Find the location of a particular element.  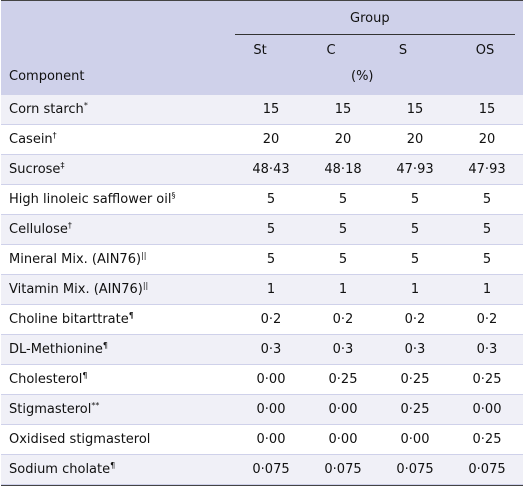

component-heading: Component is located at coordinates (47, 76).